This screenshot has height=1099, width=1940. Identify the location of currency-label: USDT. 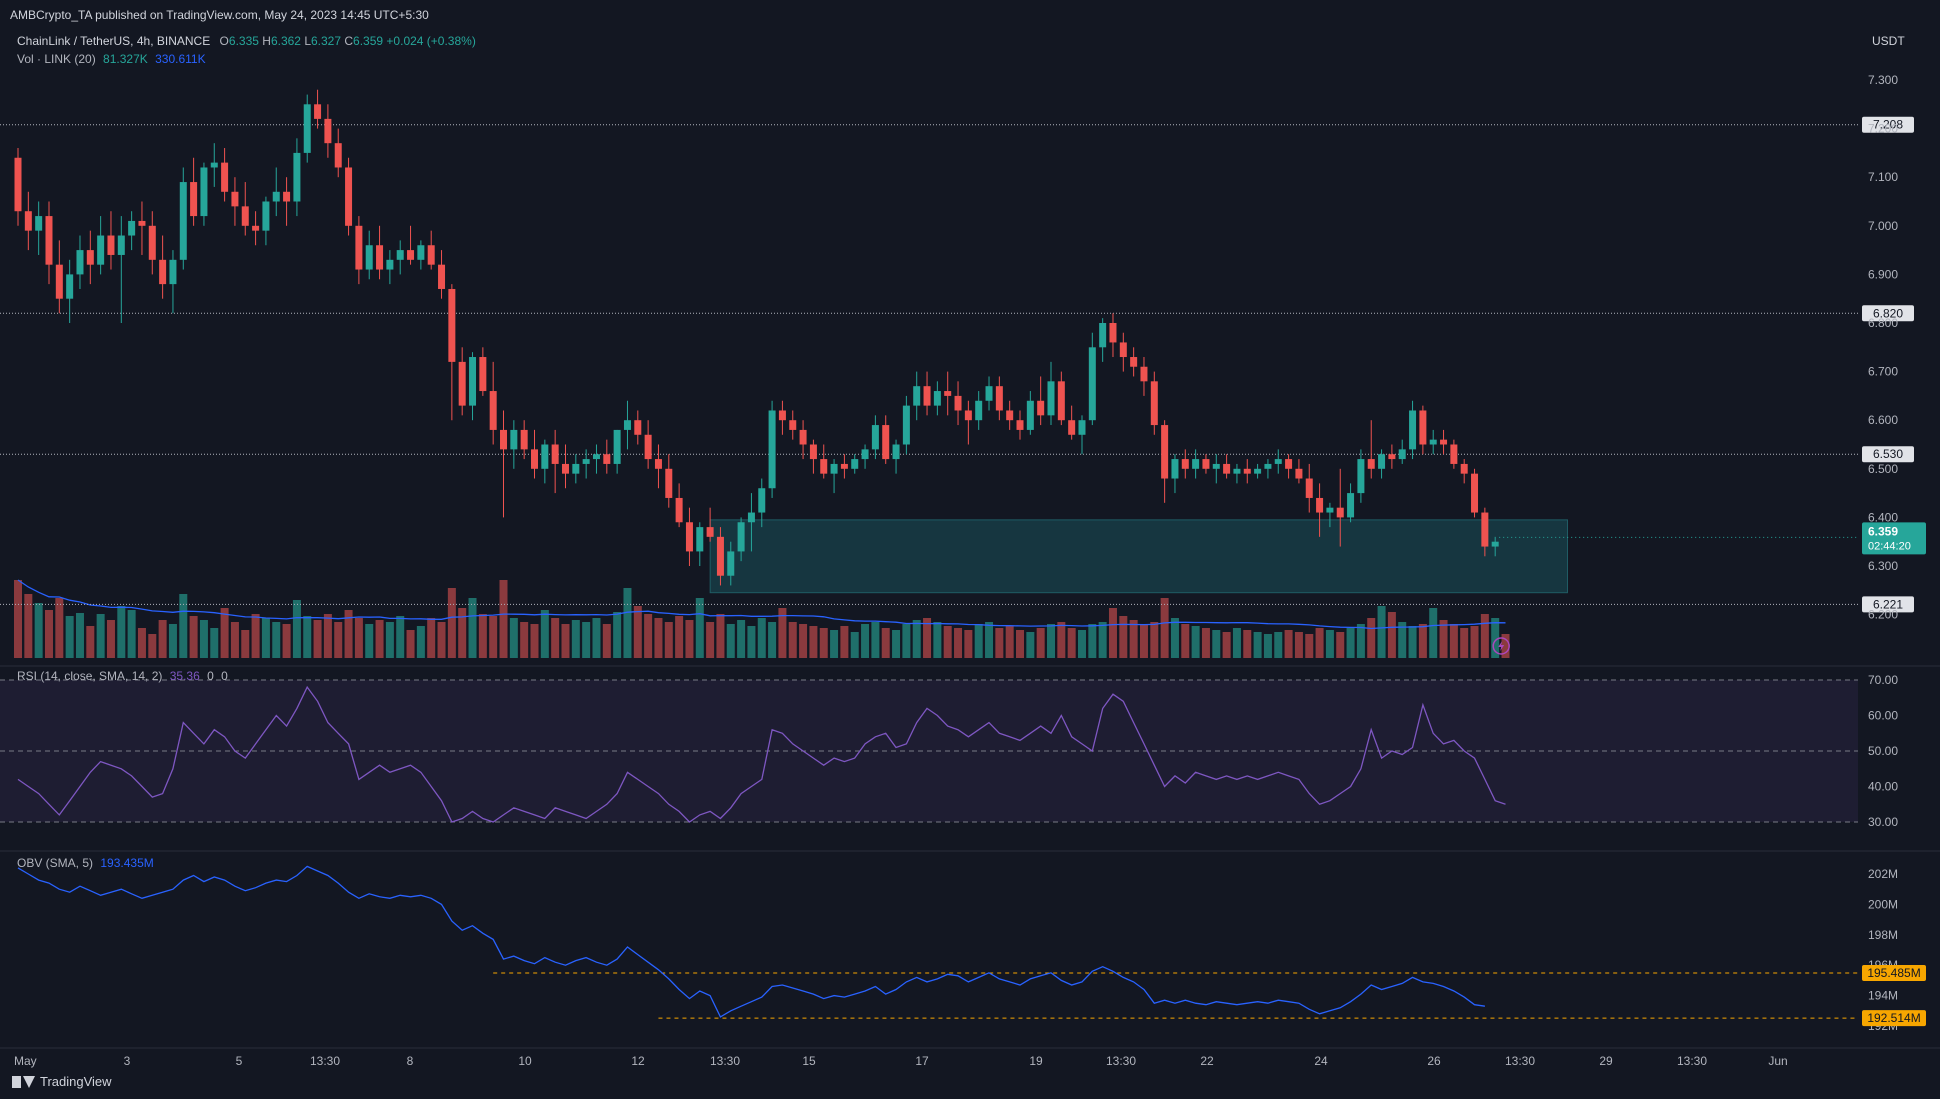
(1888, 41).